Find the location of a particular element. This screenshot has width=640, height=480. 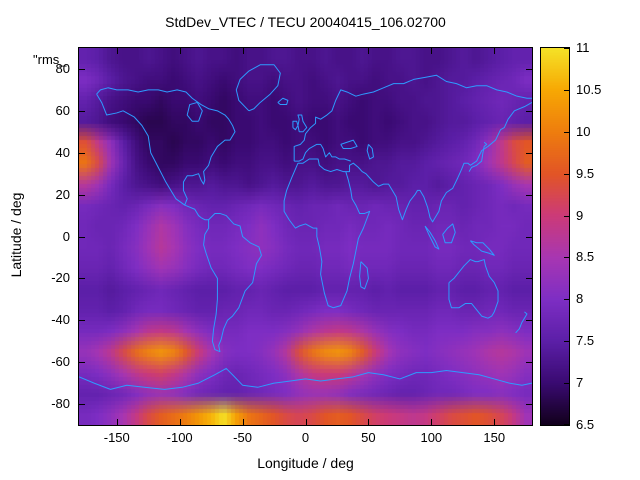

chart-title: StdDev_VTEC / TECU 20040415_106.02700 is located at coordinates (305, 22).